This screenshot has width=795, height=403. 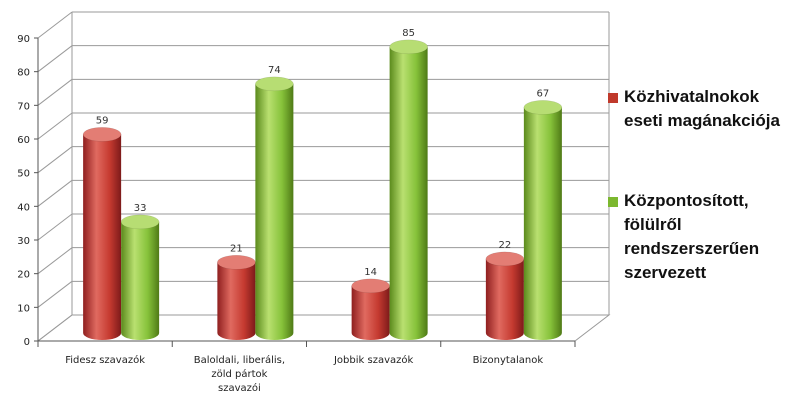 What do you see at coordinates (27, 342) in the screenshot?
I see `y-tick-label: 0` at bounding box center [27, 342].